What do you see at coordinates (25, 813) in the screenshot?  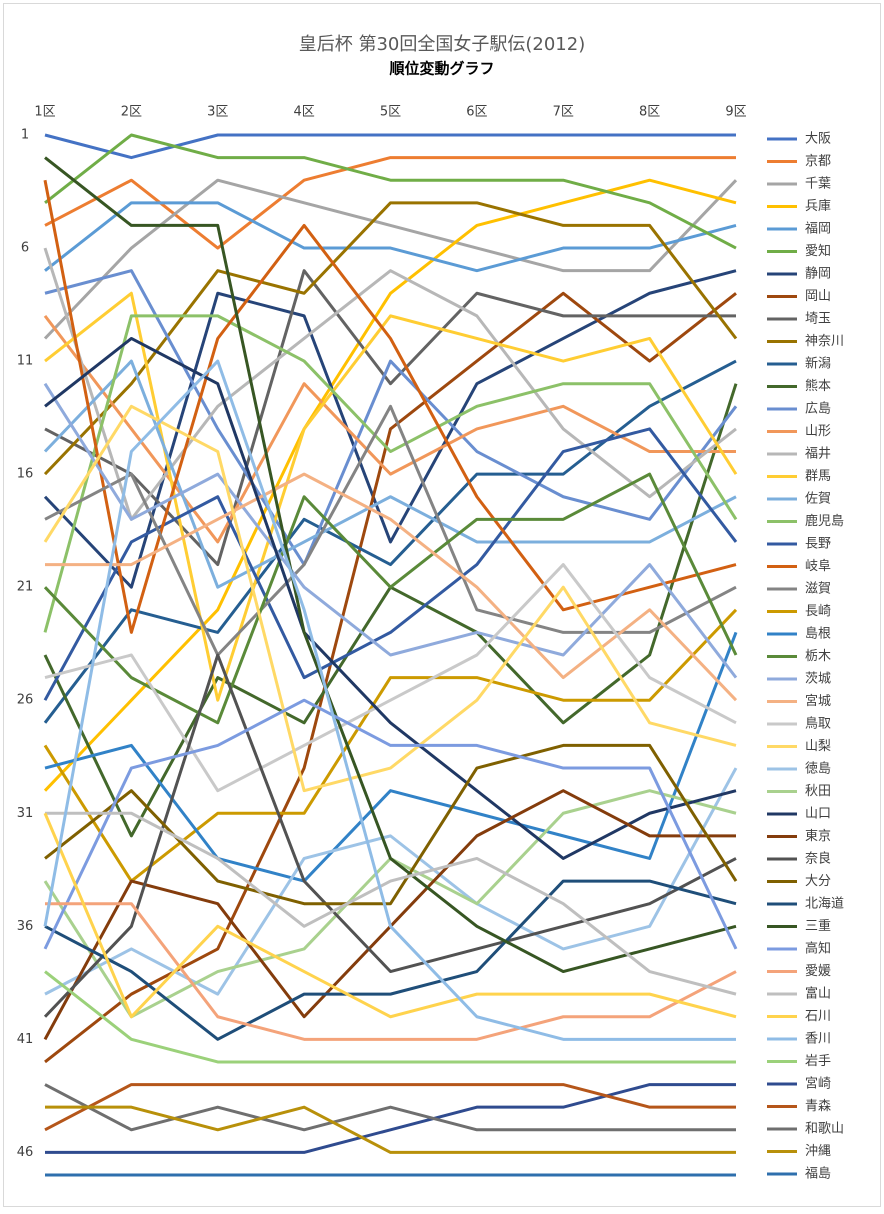 I see `y-tick-label: 31` at bounding box center [25, 813].